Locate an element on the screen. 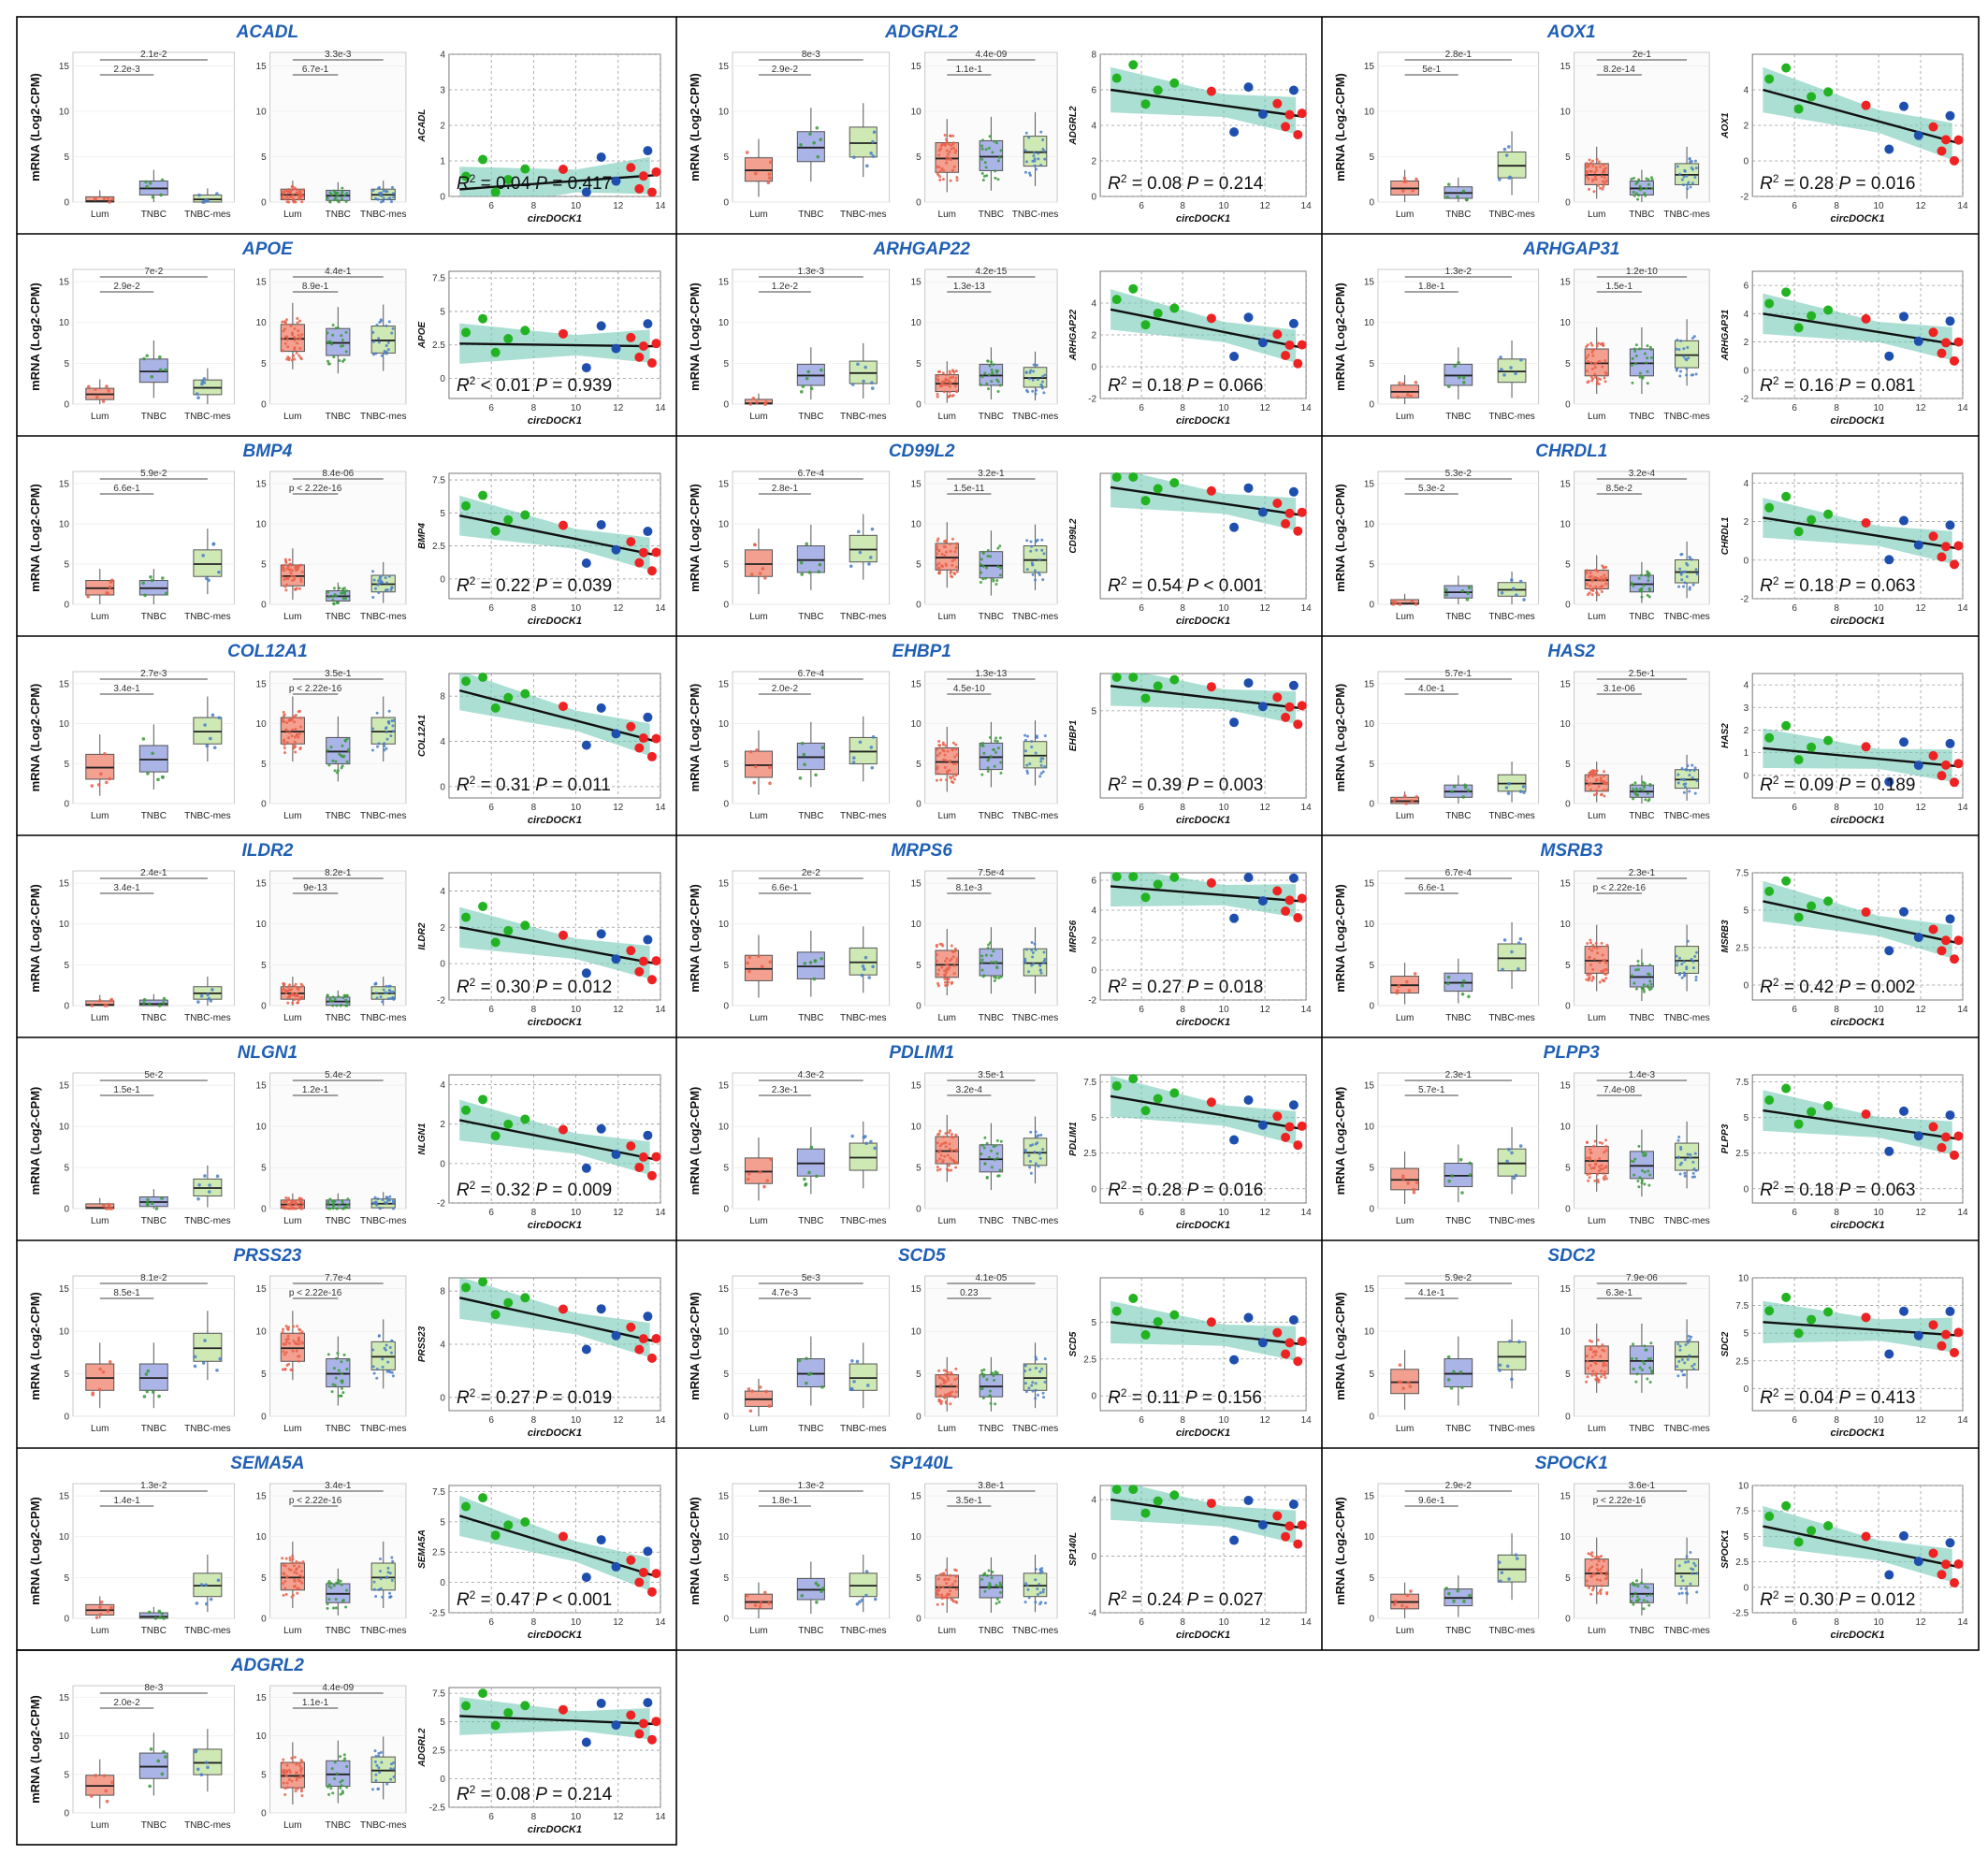 Image resolution: width=1988 pixels, height=1855 pixels. y-tick-label: 15 is located at coordinates (1369, 1290).